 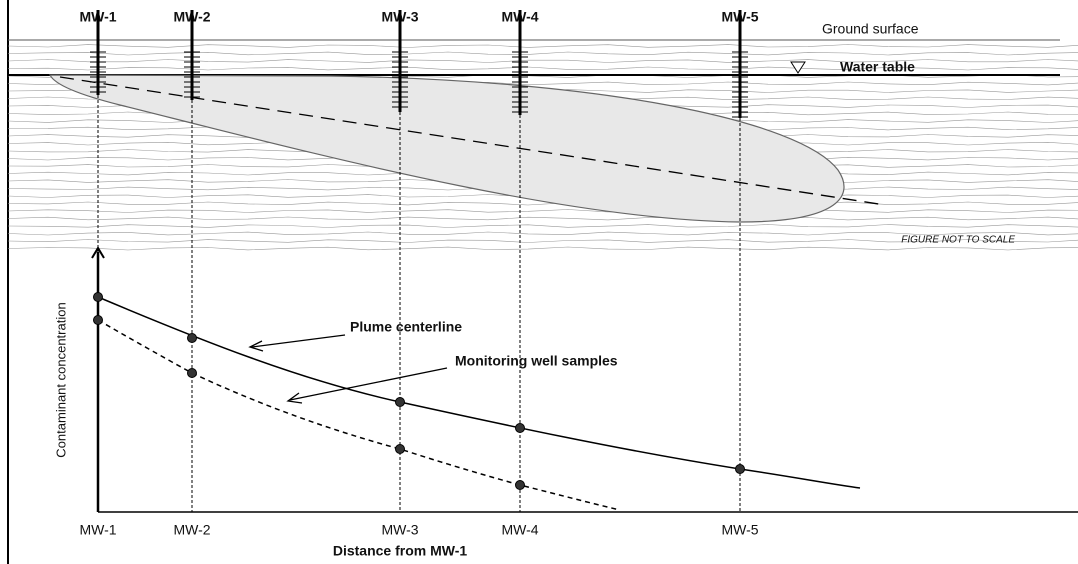 What do you see at coordinates (798, 67) in the screenshot?
I see `water-table-symbol` at bounding box center [798, 67].